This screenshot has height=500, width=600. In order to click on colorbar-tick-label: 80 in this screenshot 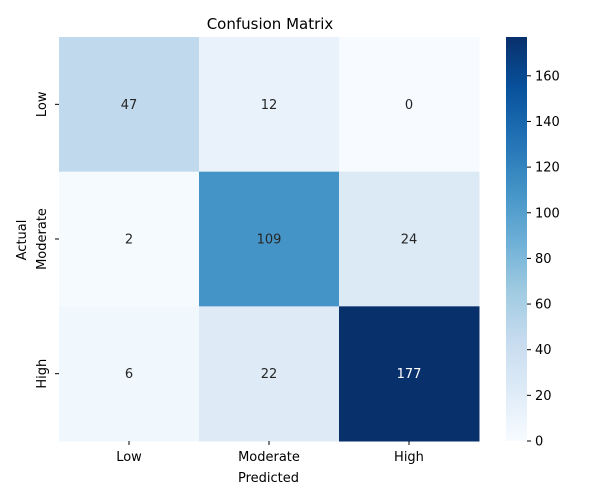, I will do `click(543, 259)`.